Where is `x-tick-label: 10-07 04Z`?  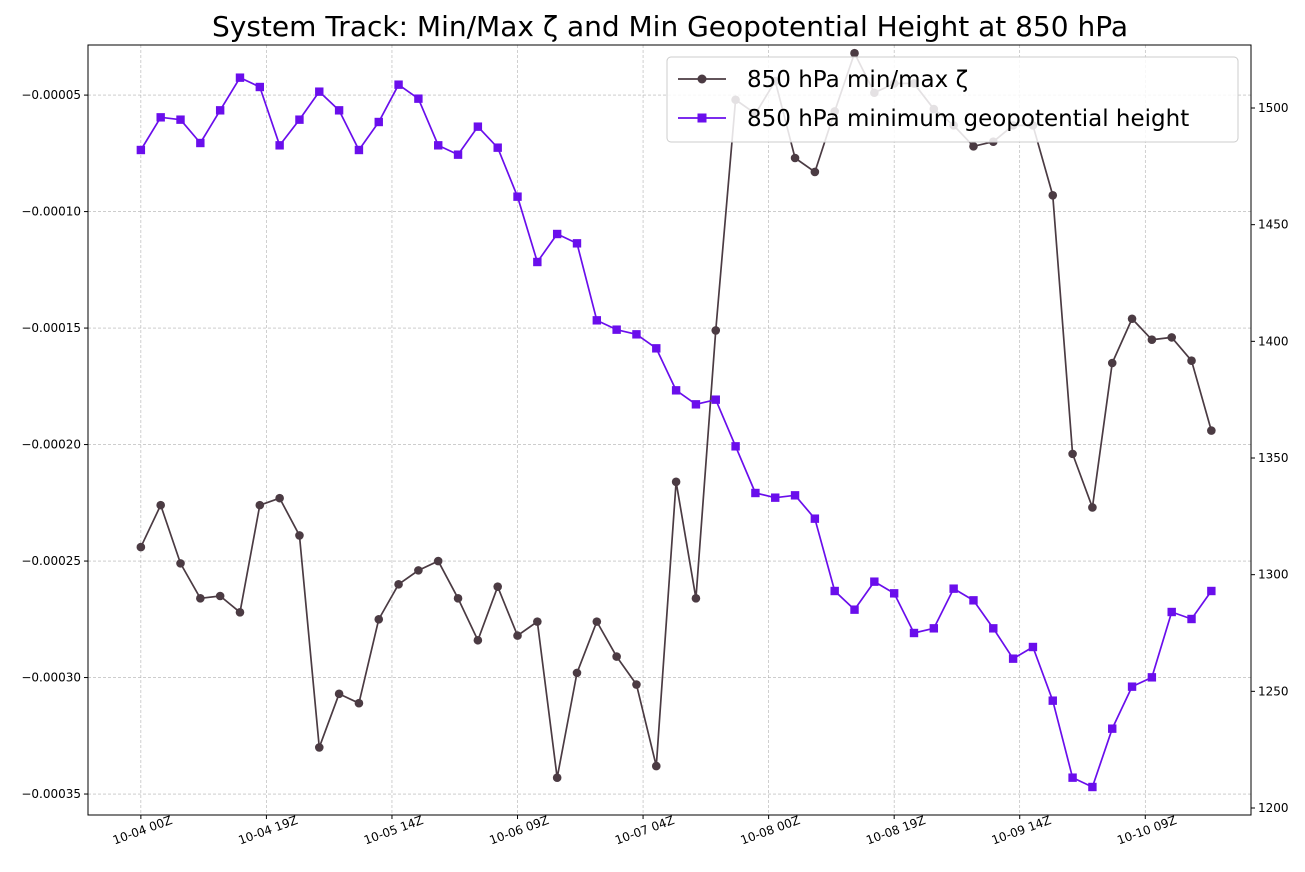 x-tick-label: 10-07 04Z is located at coordinates (644, 830).